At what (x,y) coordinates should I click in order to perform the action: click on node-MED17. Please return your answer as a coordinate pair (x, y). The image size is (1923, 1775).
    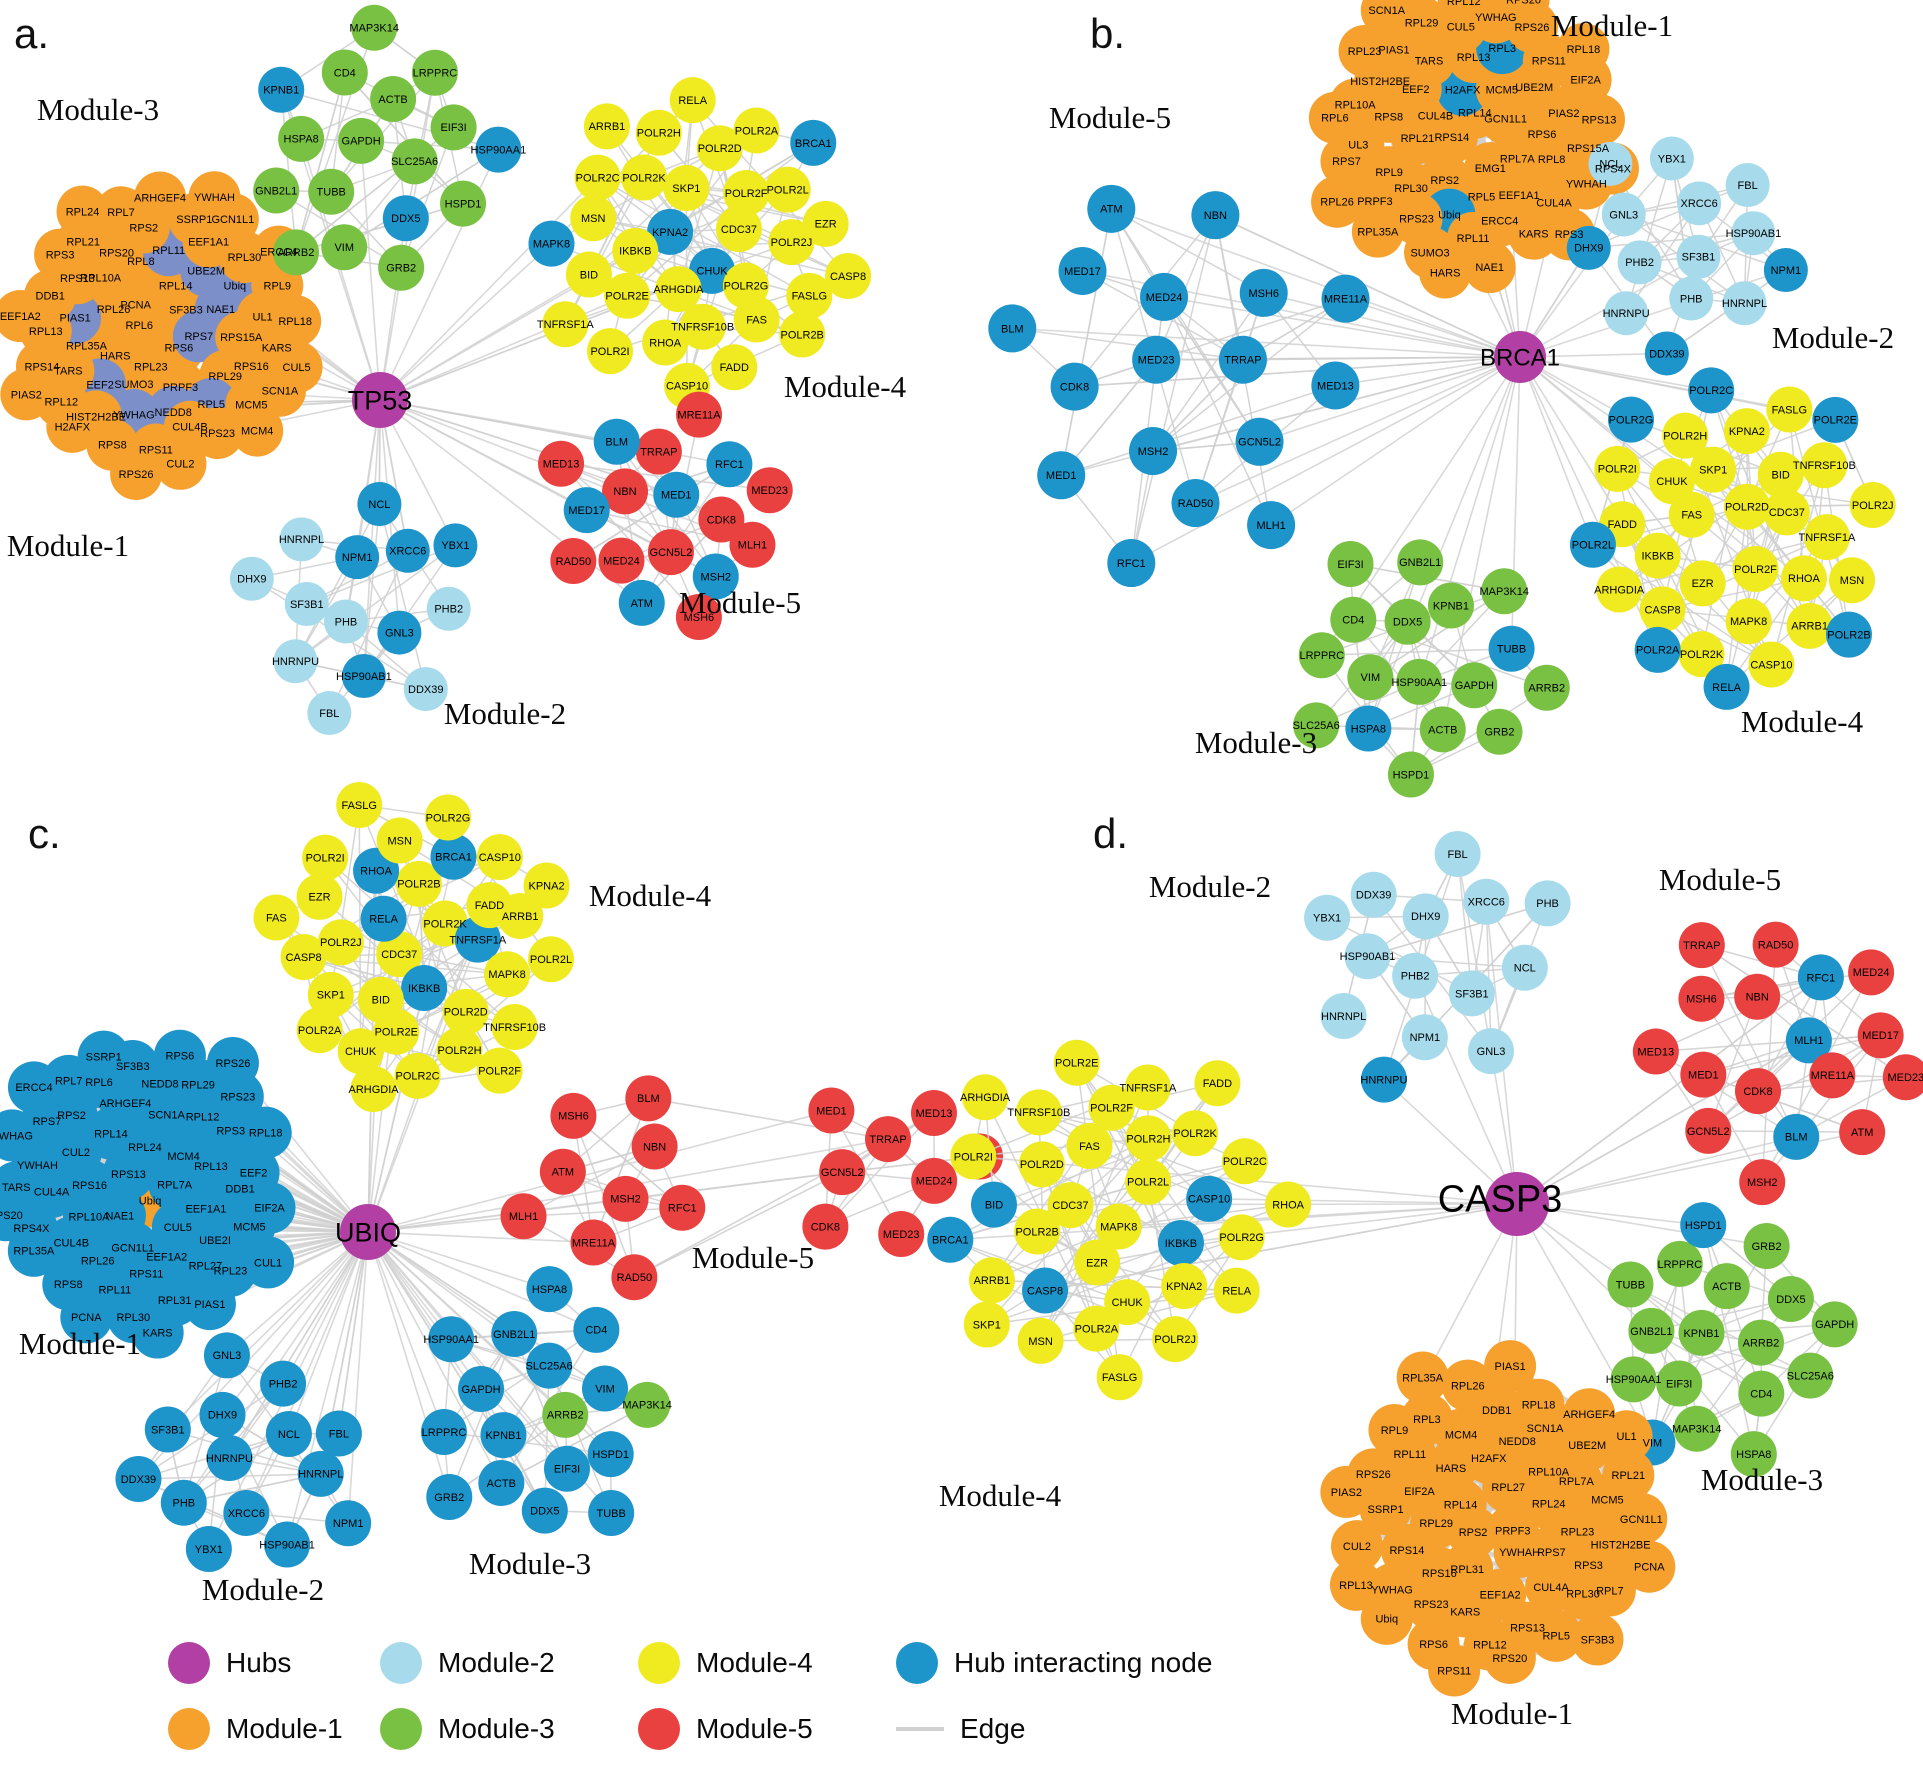
    Looking at the image, I should click on (1082, 271).